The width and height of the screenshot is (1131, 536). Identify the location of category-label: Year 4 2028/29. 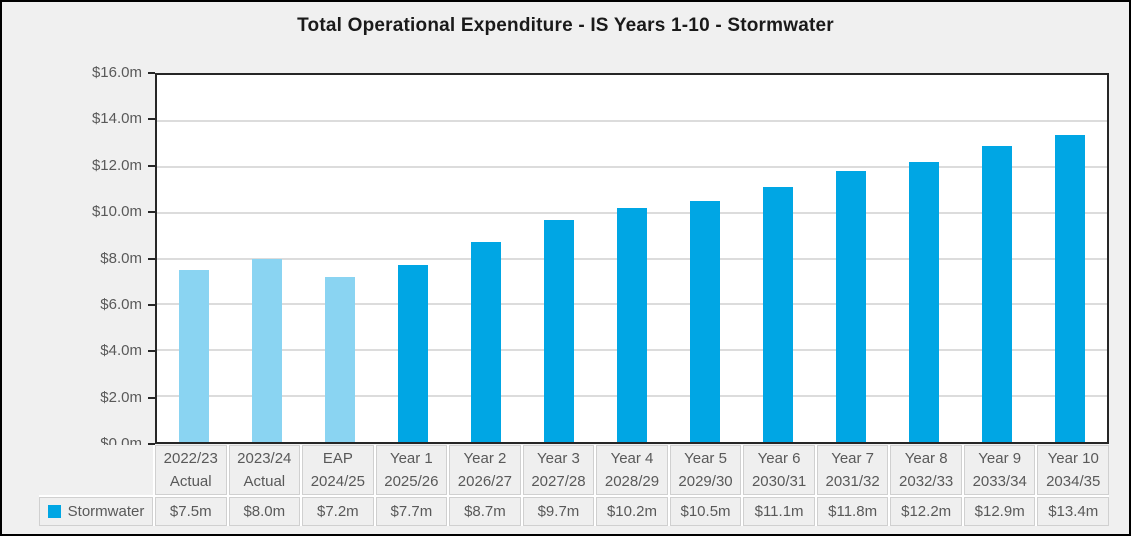
(632, 470).